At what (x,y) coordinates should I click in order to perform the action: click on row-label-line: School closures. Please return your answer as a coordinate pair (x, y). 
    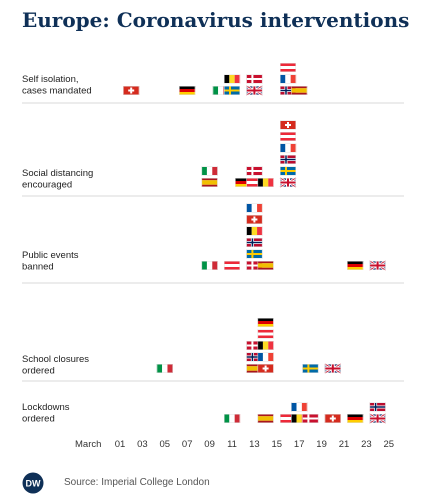
    Looking at the image, I should click on (55, 359).